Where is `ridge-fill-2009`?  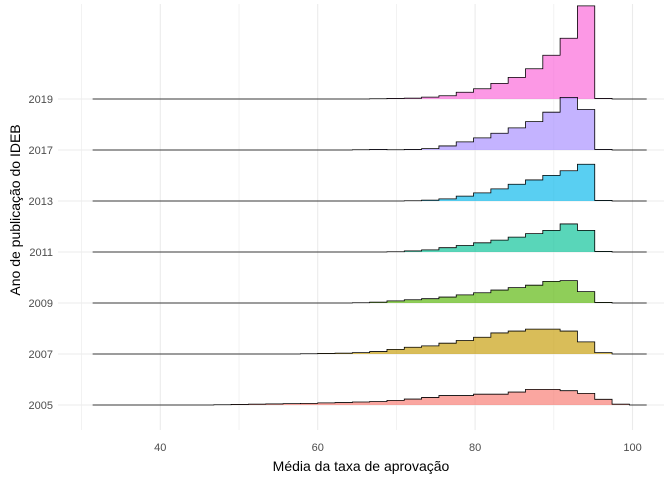
ridge-fill-2009 is located at coordinates (369, 291).